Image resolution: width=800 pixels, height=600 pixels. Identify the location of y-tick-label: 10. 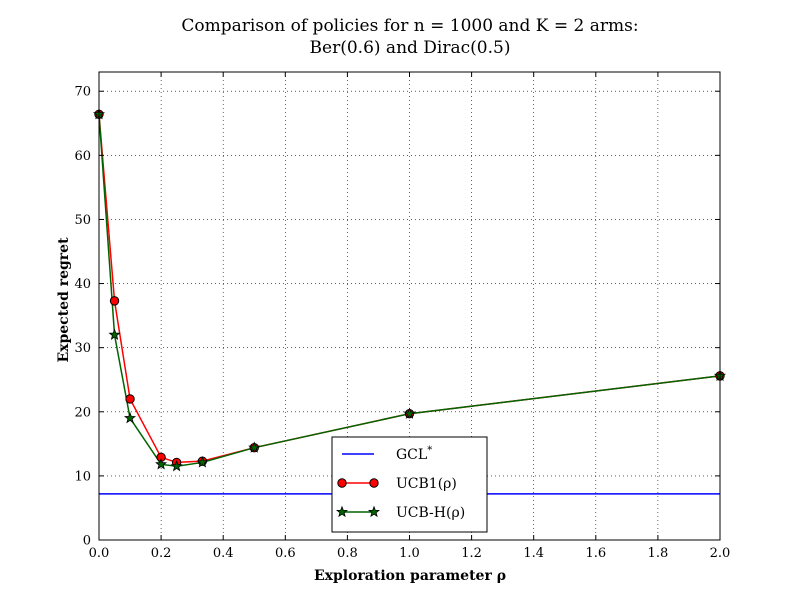
(82, 476).